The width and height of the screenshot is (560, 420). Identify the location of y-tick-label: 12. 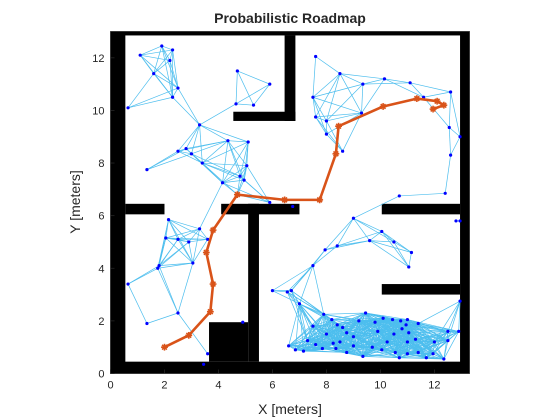
(98, 59).